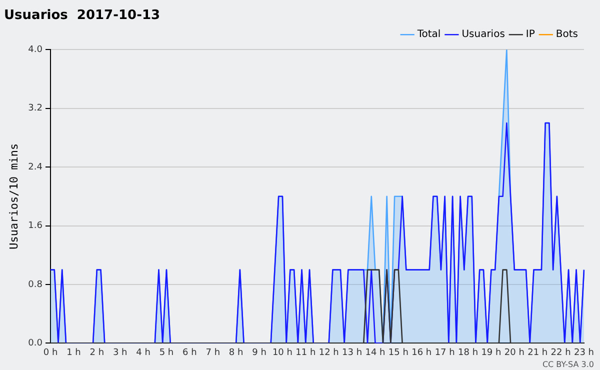 The height and width of the screenshot is (370, 600). I want to click on x-tick-label: 22 h, so click(560, 353).